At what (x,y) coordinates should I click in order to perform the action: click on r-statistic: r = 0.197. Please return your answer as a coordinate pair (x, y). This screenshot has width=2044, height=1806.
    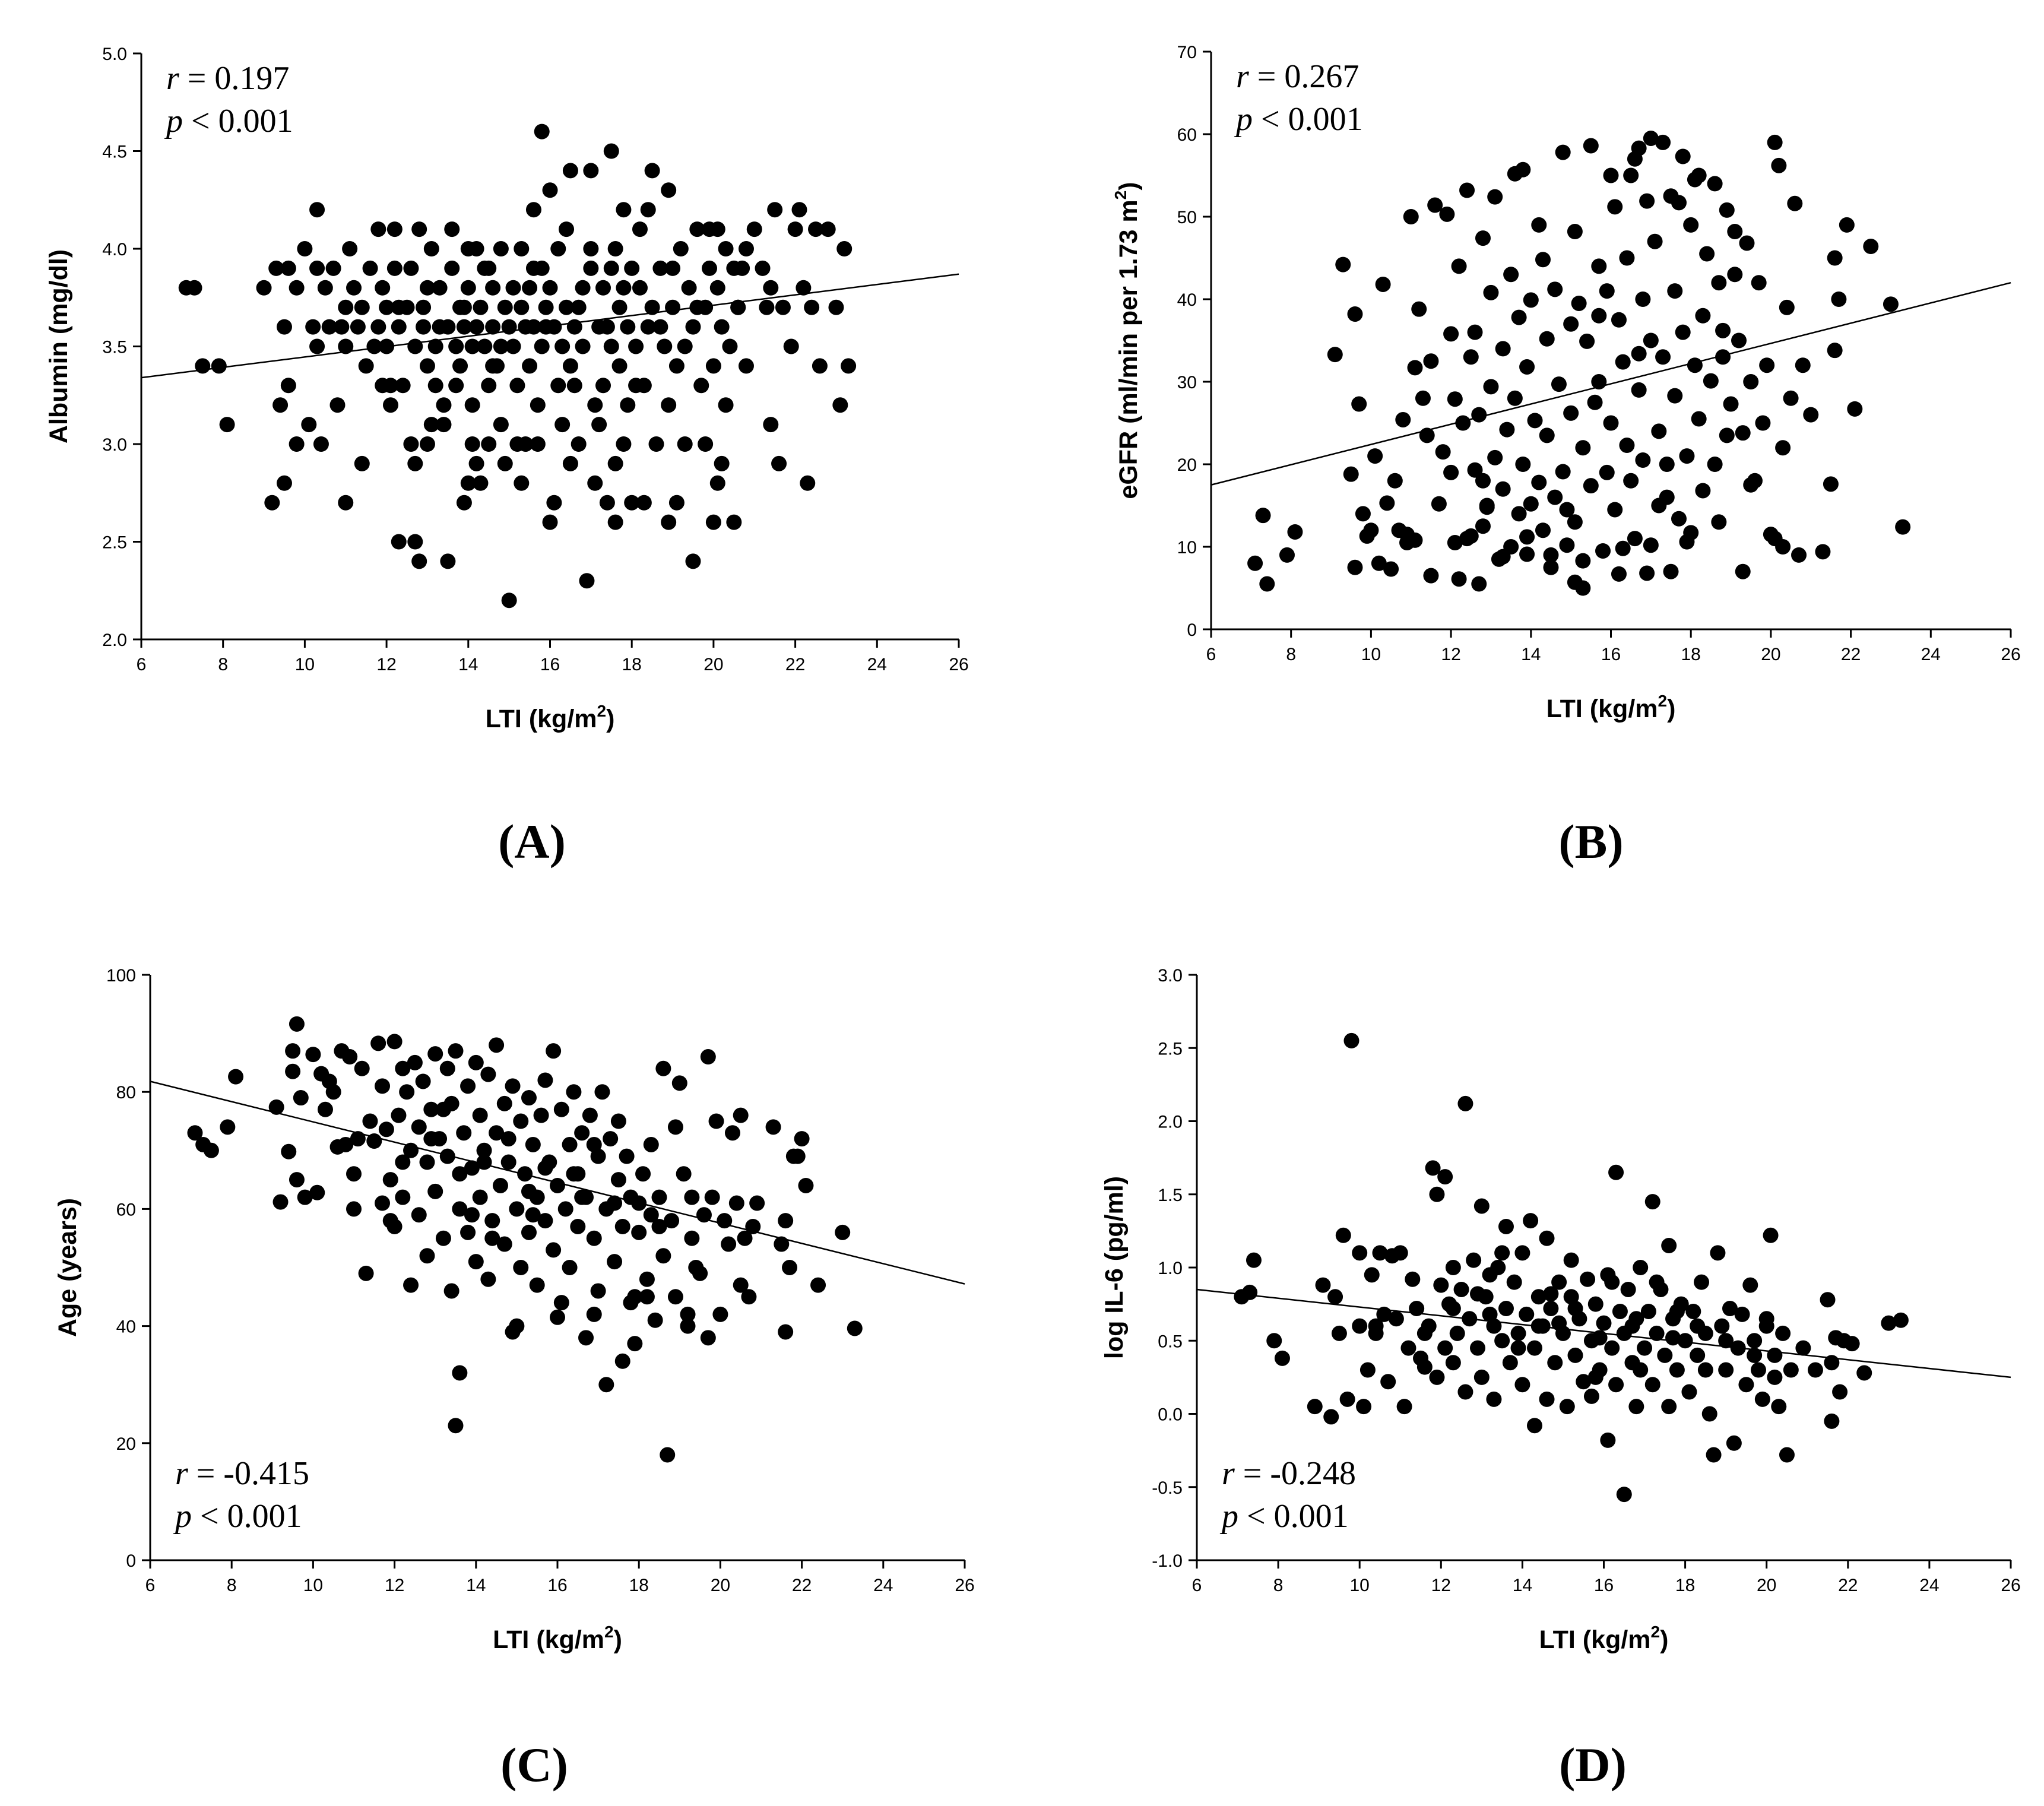
    Looking at the image, I should click on (227, 79).